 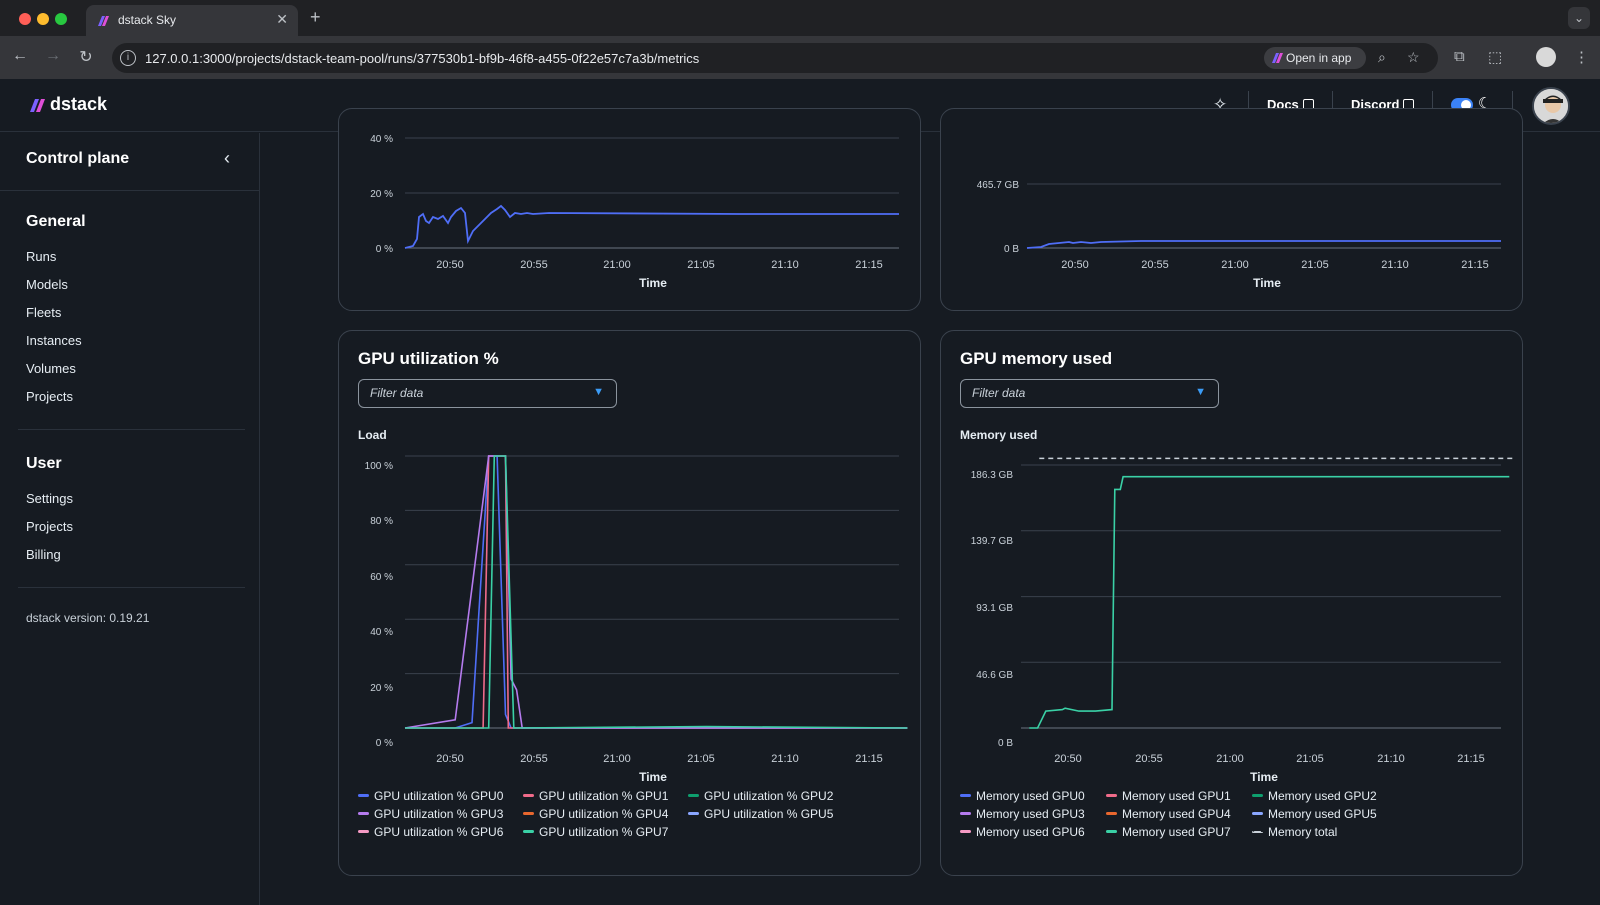 I want to click on legend-item-gpu3: GPU utilization % GPU3, so click(x=430, y=814).